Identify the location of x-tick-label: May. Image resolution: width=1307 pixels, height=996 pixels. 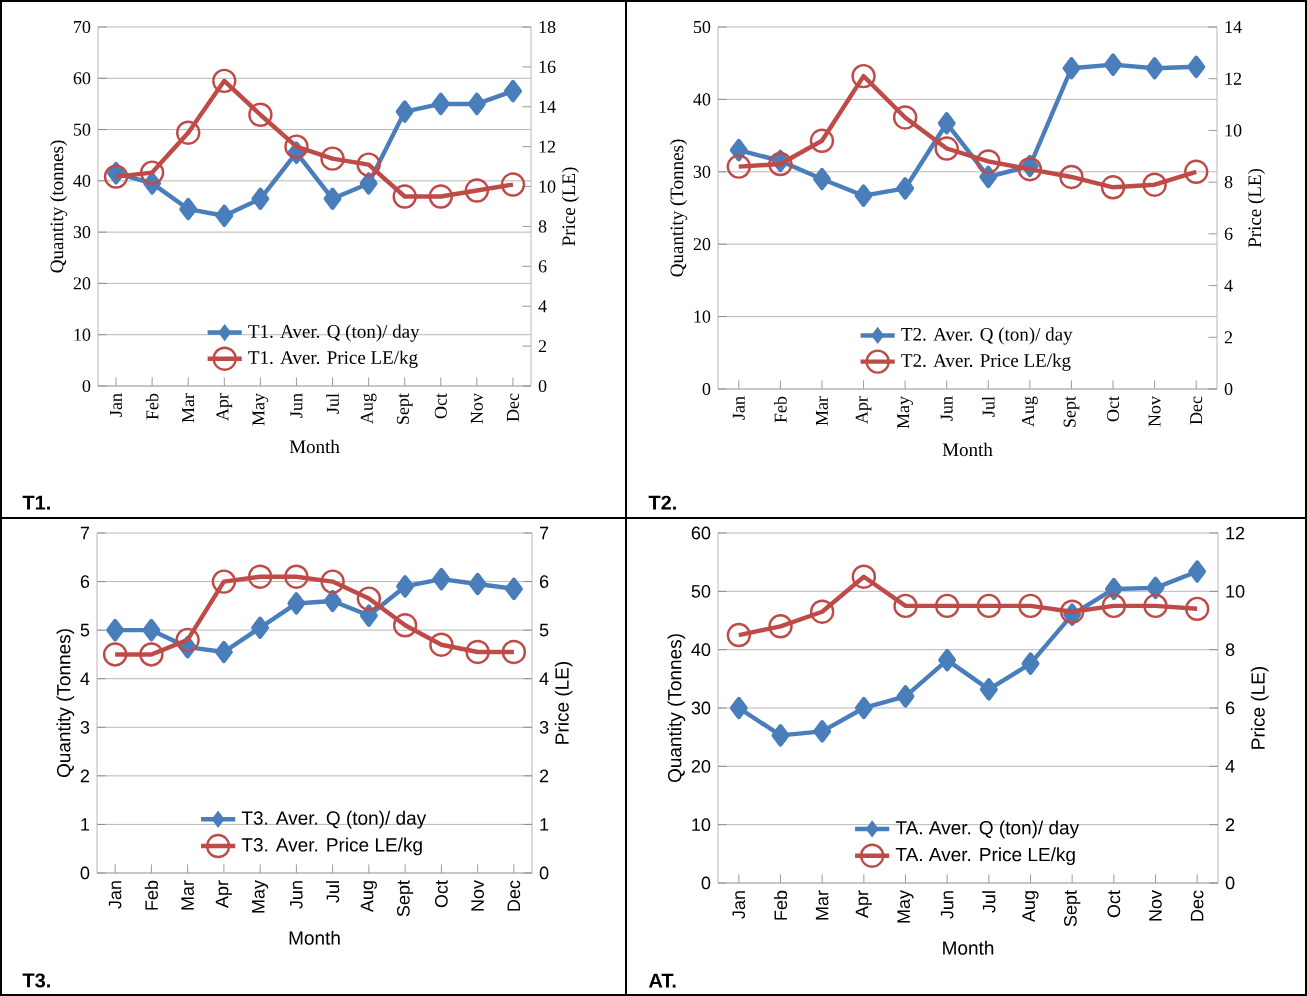
(260, 896).